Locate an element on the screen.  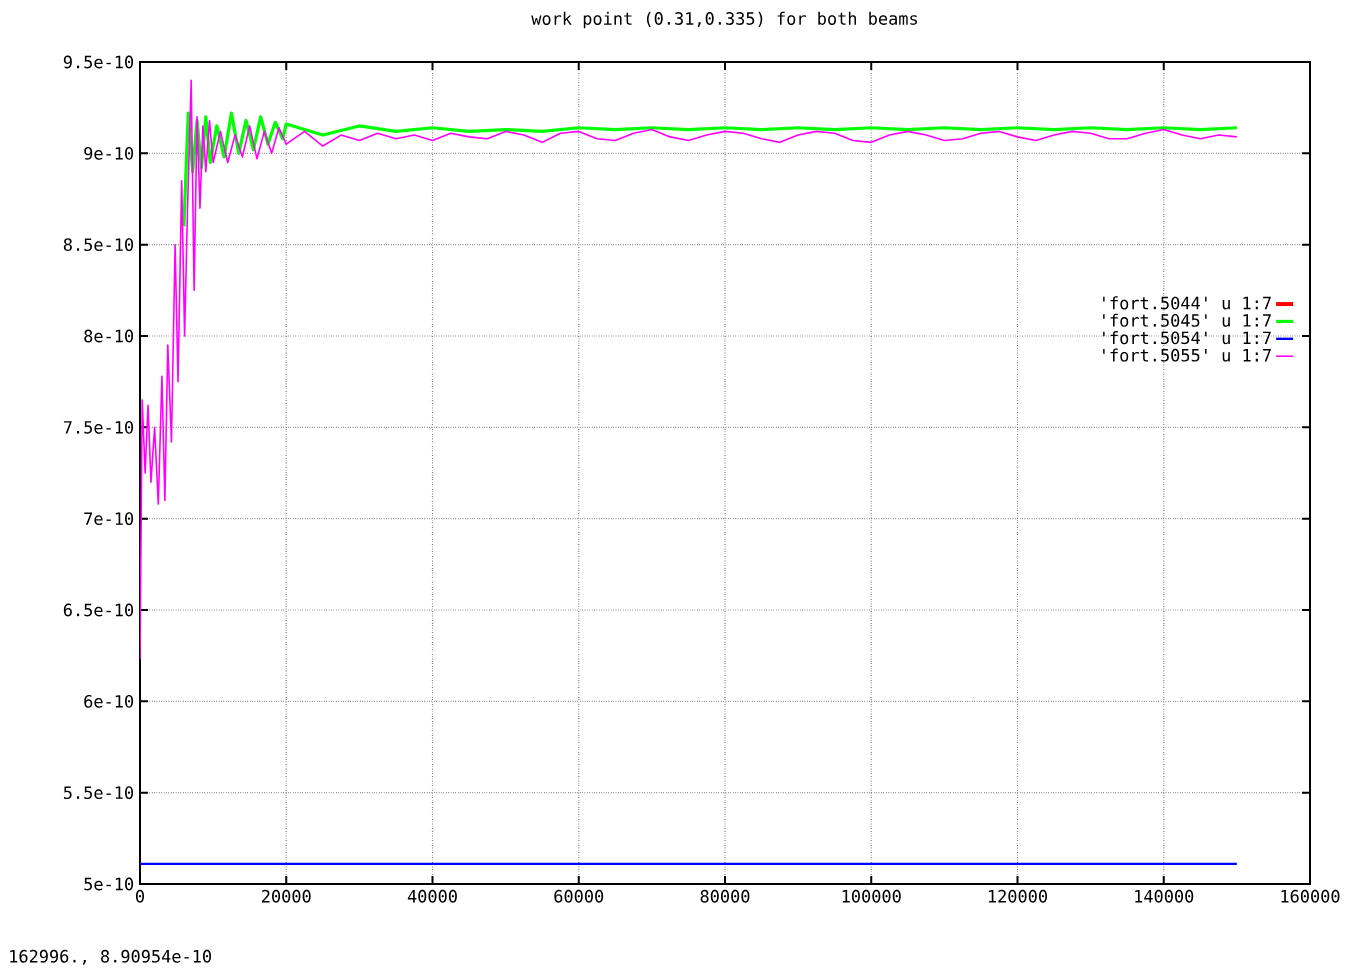
x-tick-label: 120000 is located at coordinates (1017, 896).